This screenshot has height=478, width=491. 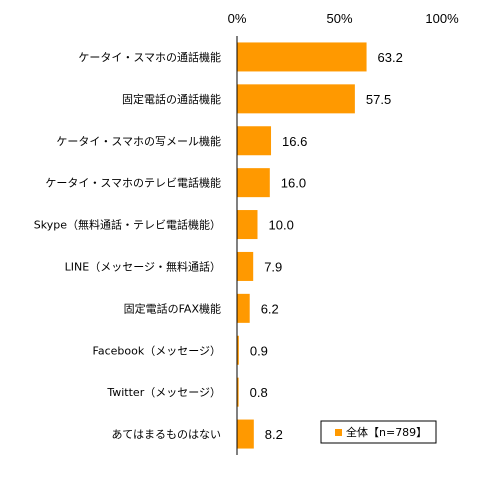 What do you see at coordinates (281, 225) in the screenshot?
I see `data-label: 10.0` at bounding box center [281, 225].